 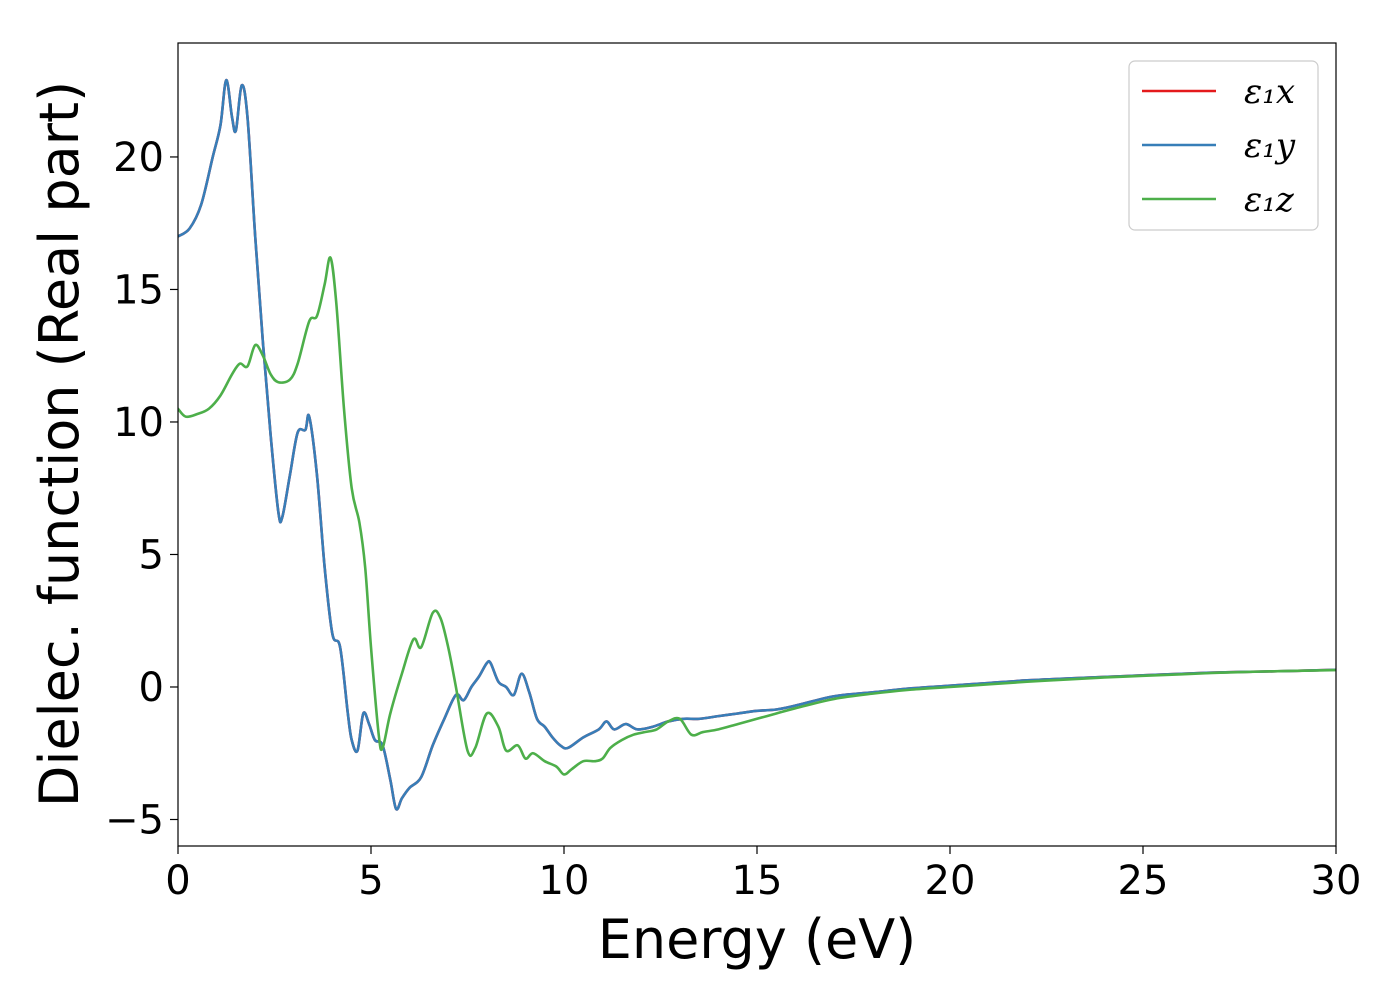 I want to click on y-axis-label: Dielec. function (Real part), so click(x=59, y=444).